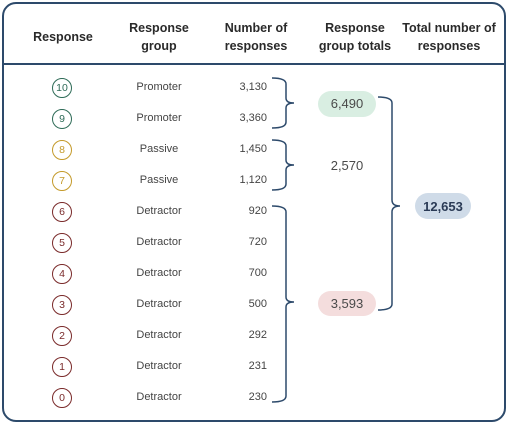 This screenshot has height=428, width=512. What do you see at coordinates (257, 335) in the screenshot?
I see `response-count: 292` at bounding box center [257, 335].